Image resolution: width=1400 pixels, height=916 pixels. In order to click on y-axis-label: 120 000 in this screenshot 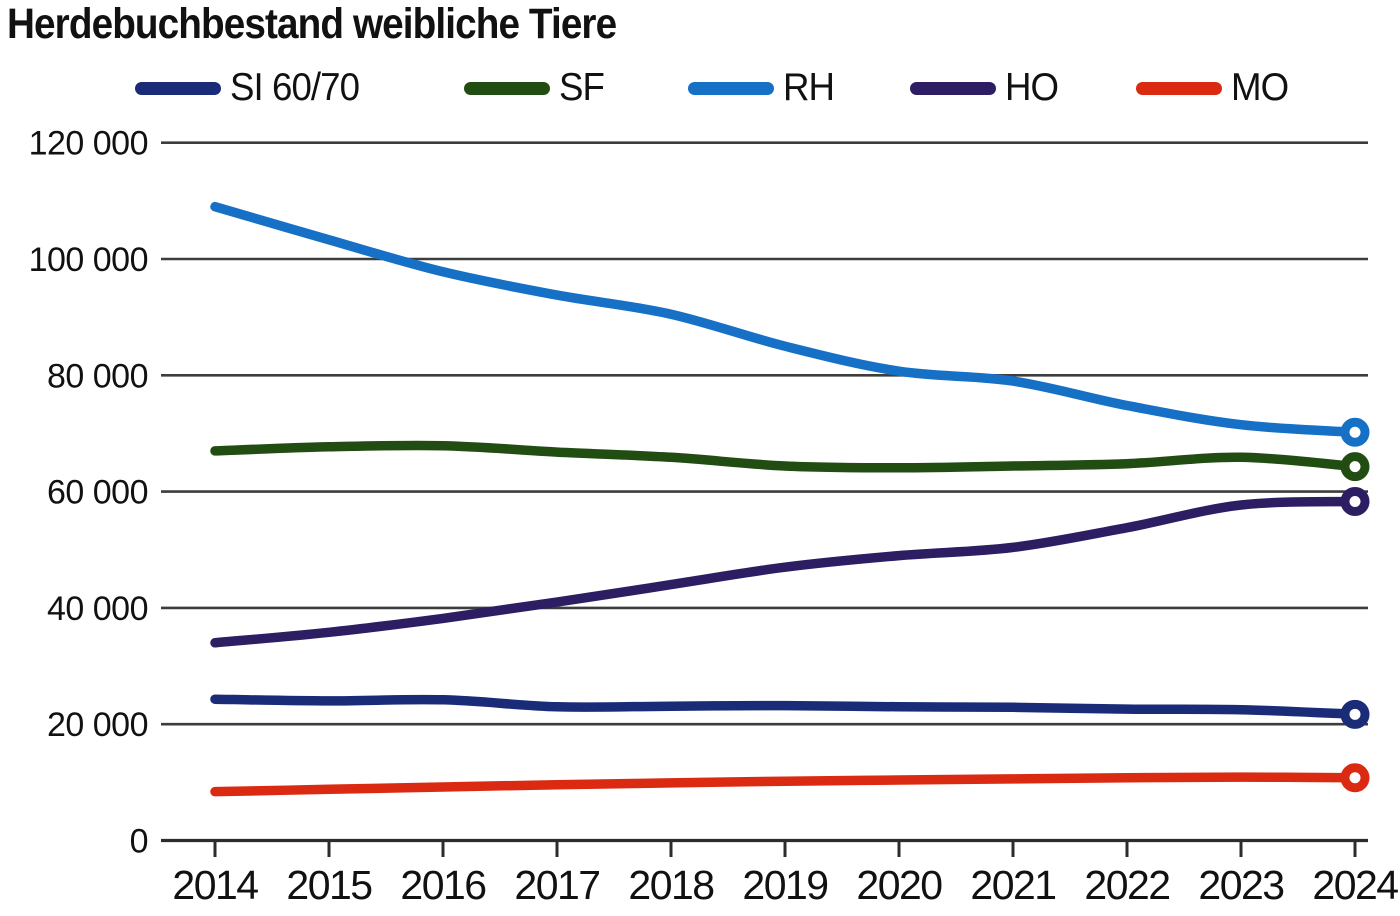, I will do `click(88, 144)`.